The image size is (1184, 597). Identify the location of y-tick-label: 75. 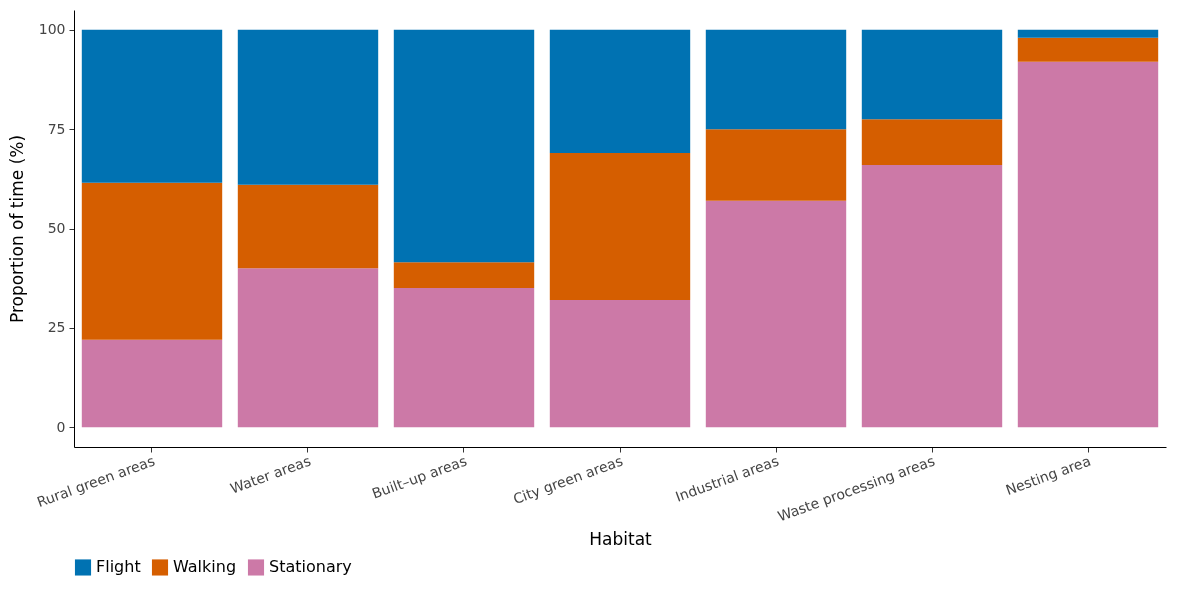
(56, 128).